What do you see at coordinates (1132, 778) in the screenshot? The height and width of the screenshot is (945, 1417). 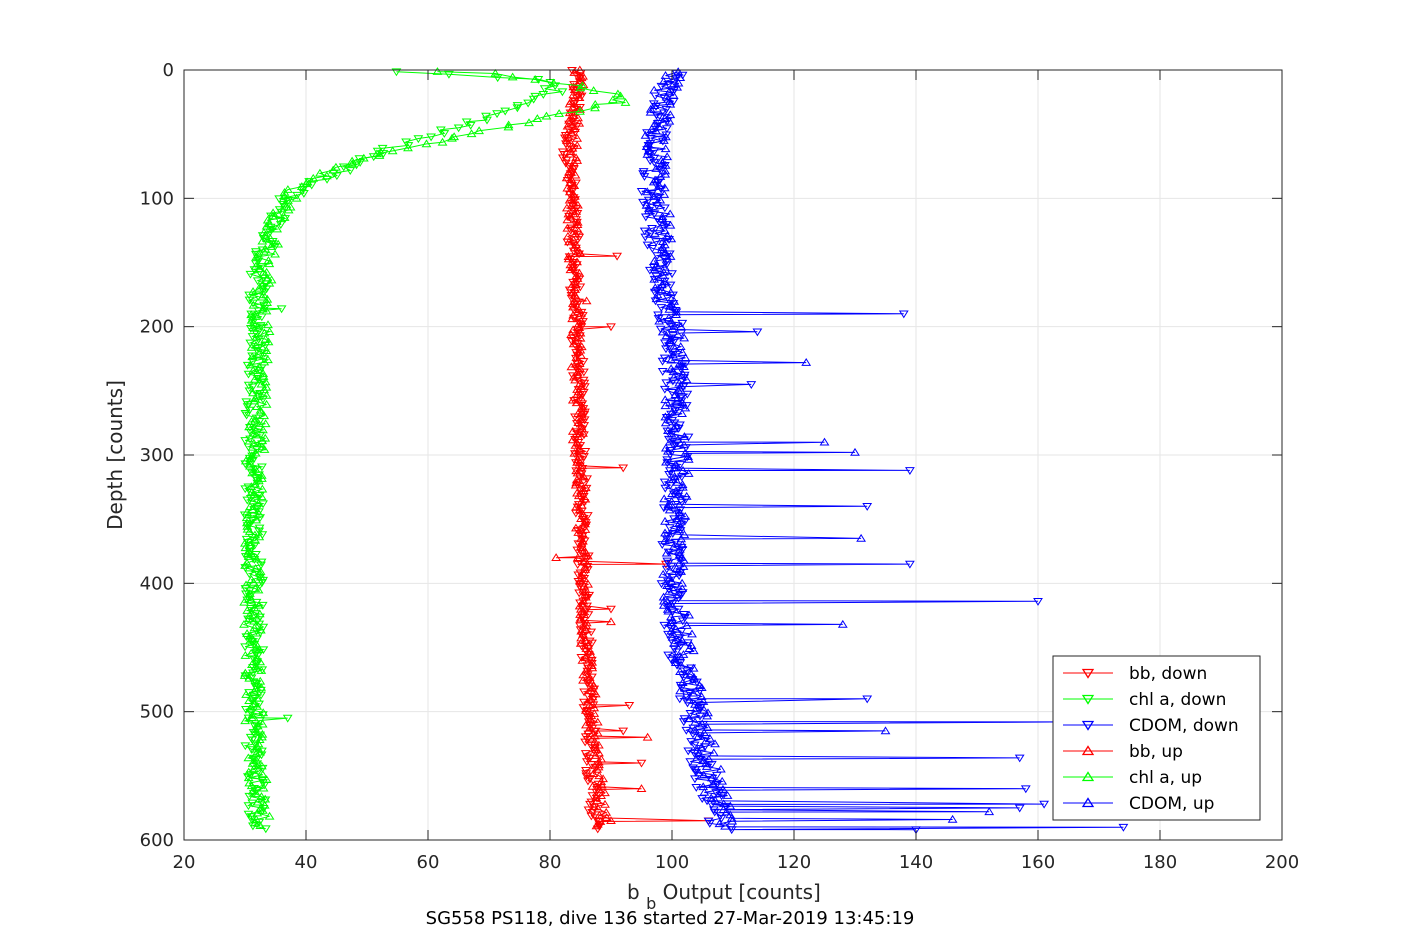 I see `legend-entry: chl a, up` at bounding box center [1132, 778].